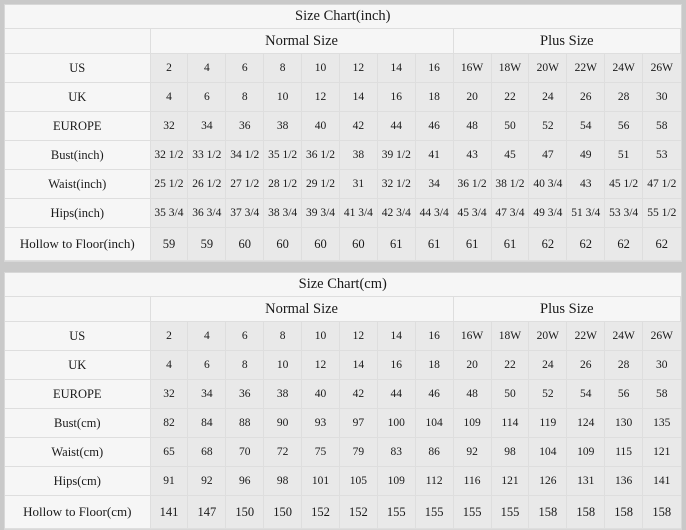  Describe the element at coordinates (548, 184) in the screenshot. I see `cell: 40 3/4` at that location.